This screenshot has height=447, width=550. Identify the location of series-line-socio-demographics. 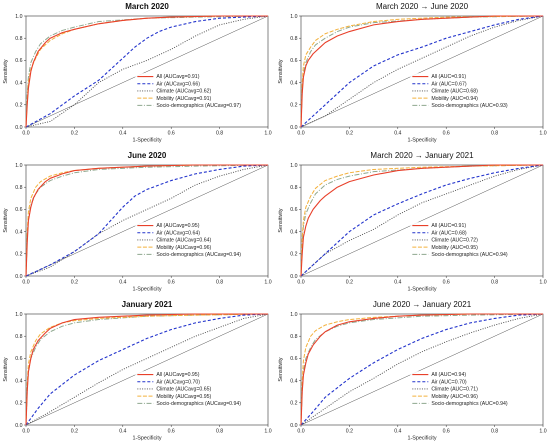
(422, 369).